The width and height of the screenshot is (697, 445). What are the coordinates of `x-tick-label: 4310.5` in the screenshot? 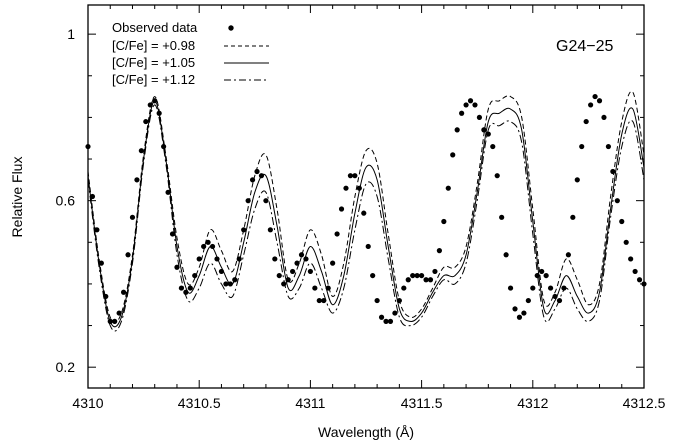 It's located at (199, 403).